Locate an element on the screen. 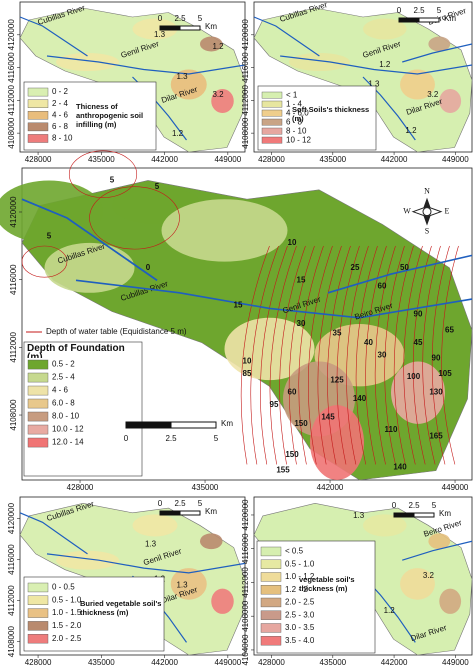  legend-label: 2.0 - 2.5 is located at coordinates (300, 602).